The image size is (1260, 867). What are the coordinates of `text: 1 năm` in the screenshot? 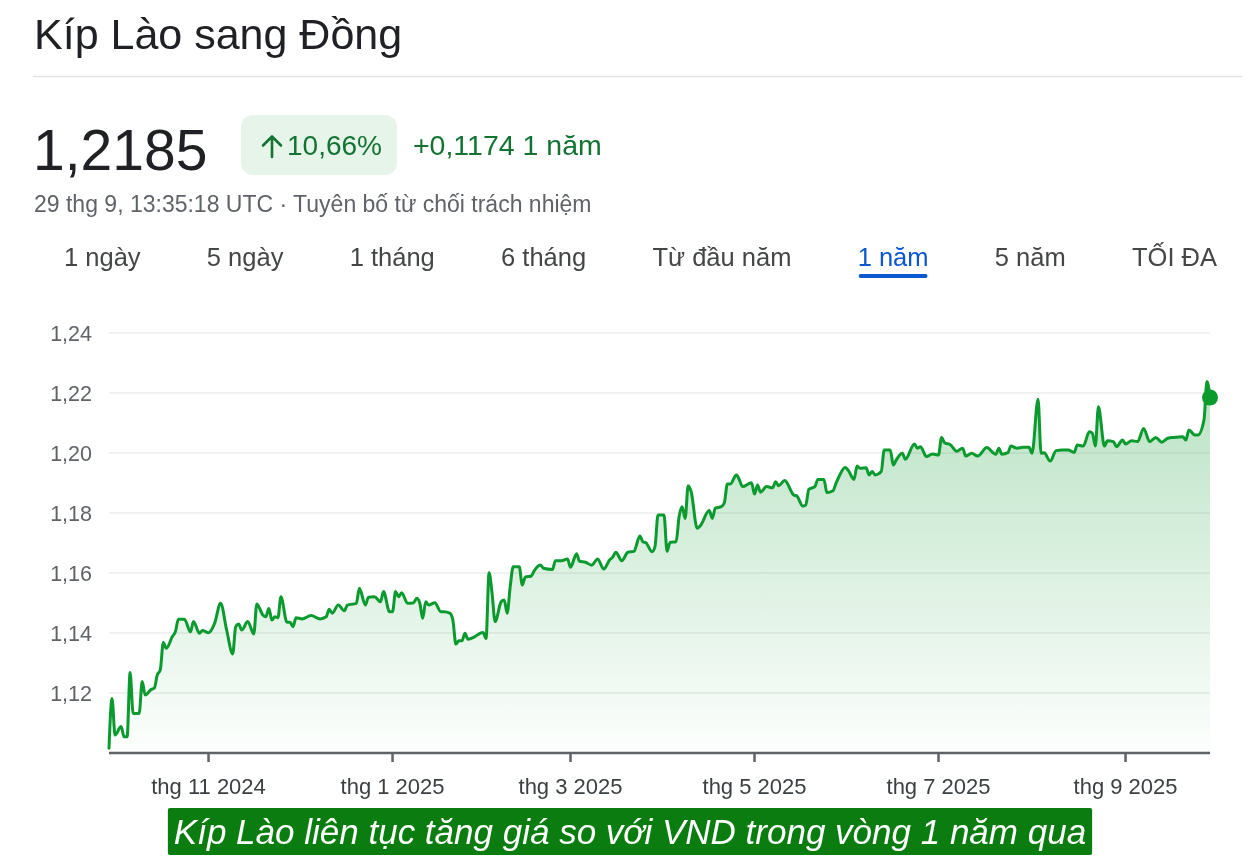 It's located at (893, 257).